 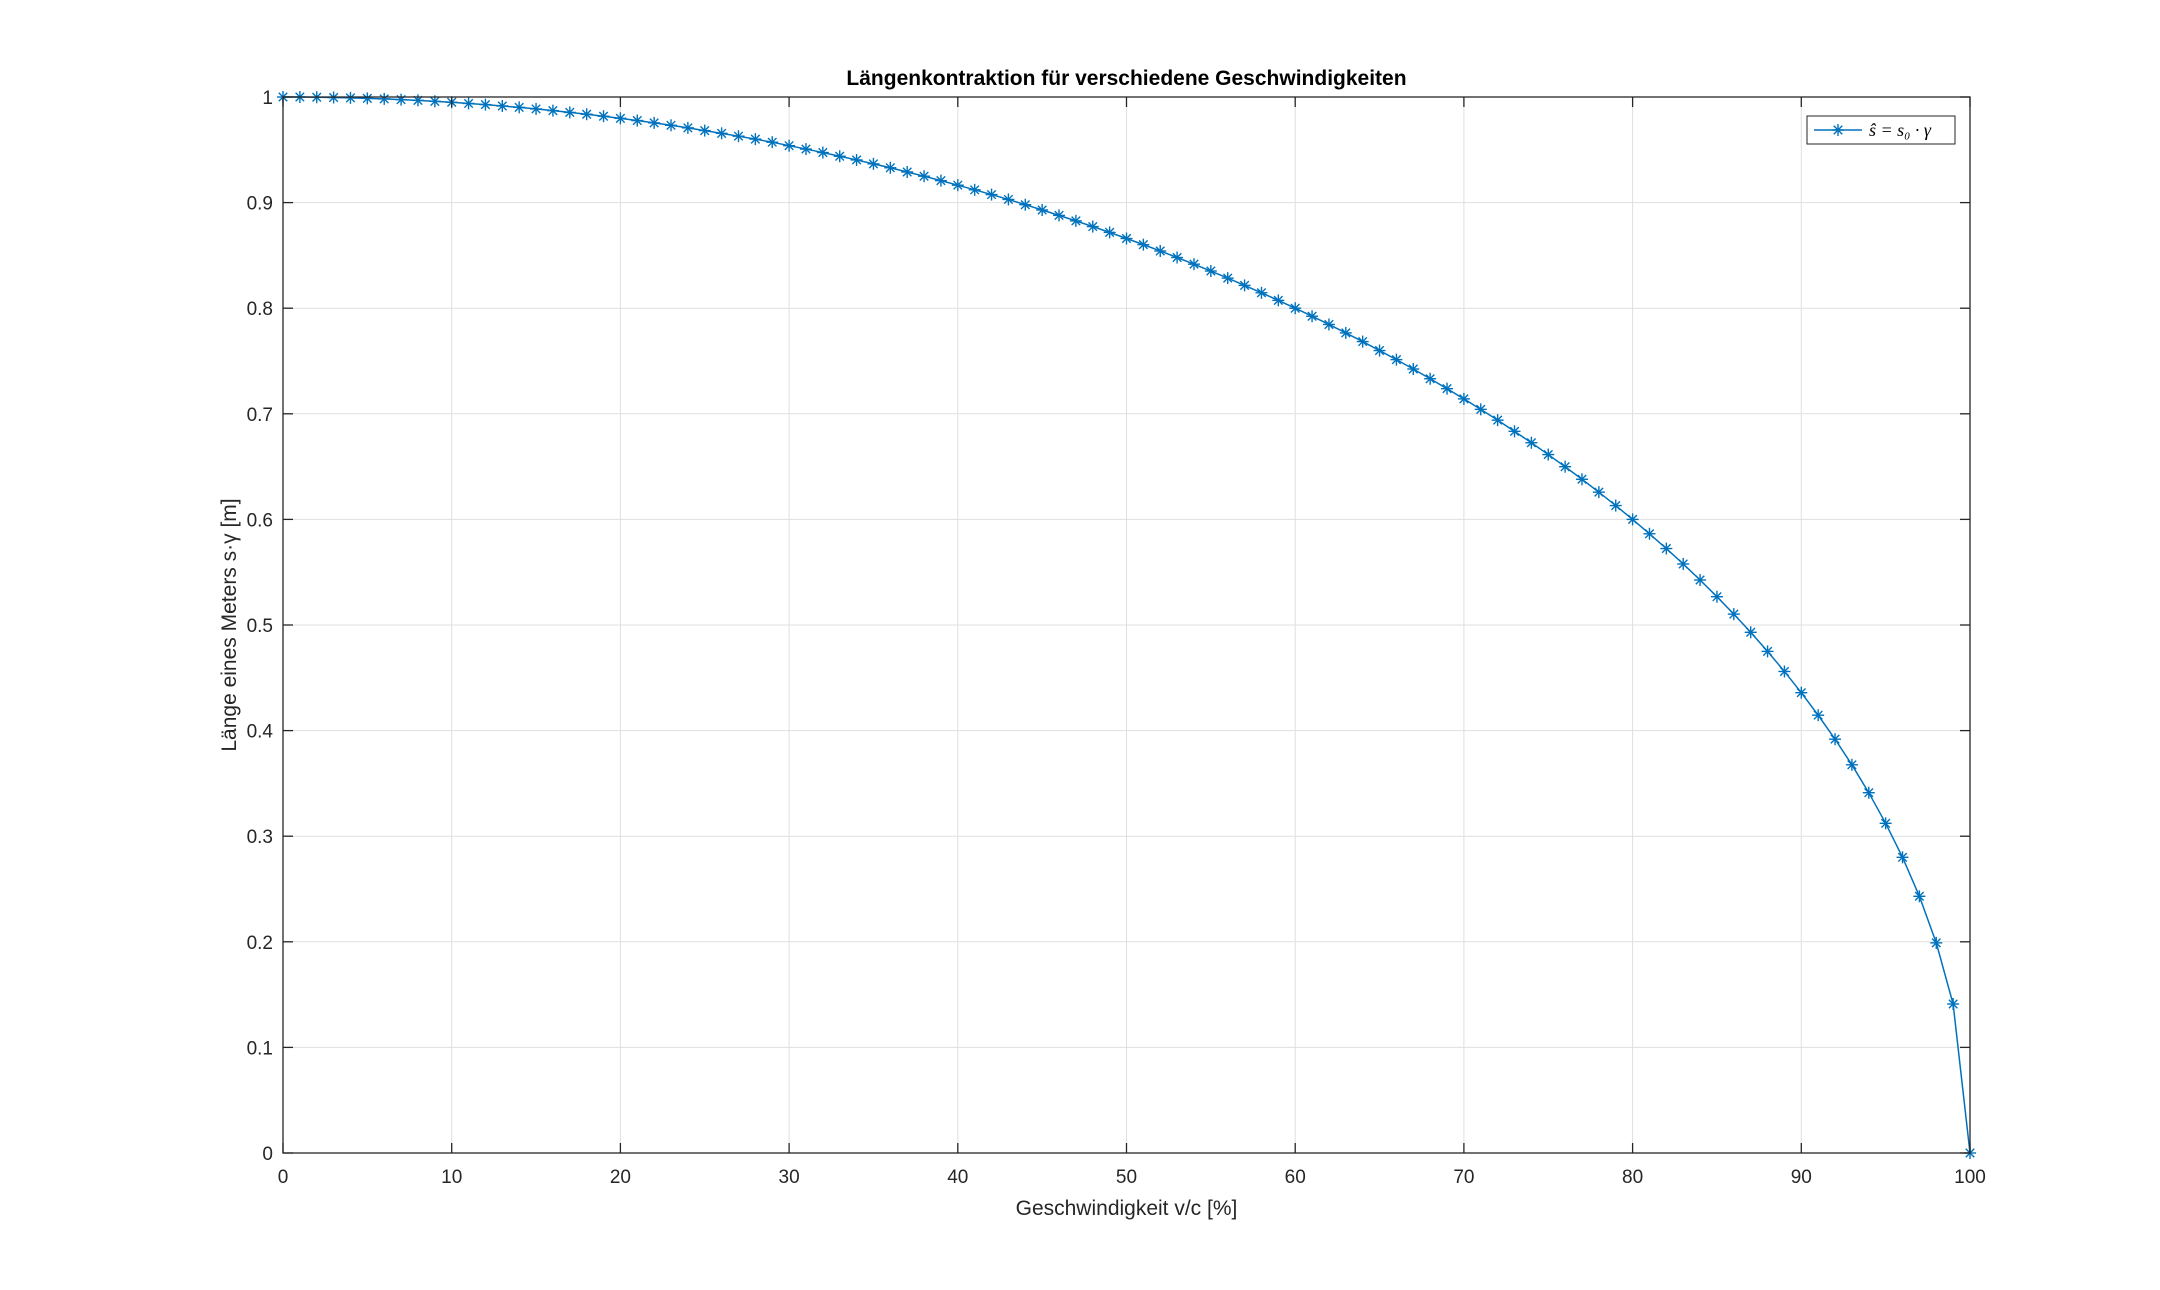 What do you see at coordinates (957, 1177) in the screenshot?
I see `x-tick-label: 40` at bounding box center [957, 1177].